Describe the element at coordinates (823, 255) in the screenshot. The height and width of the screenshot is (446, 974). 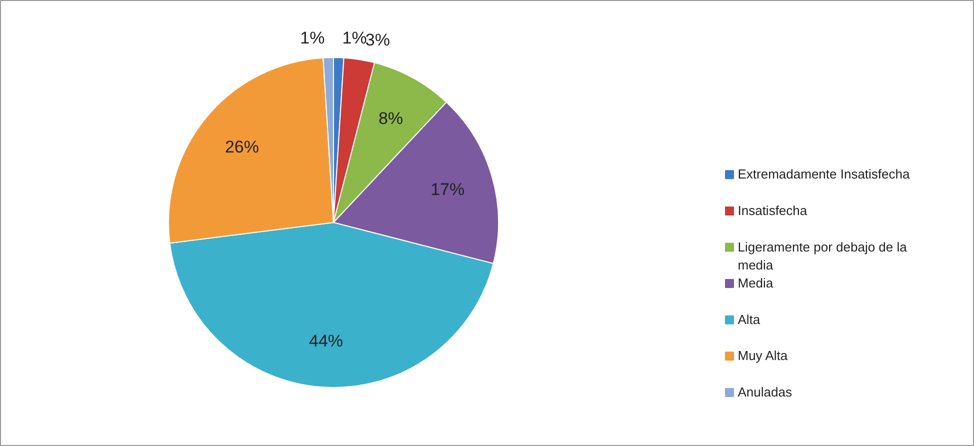
I see `legend-label: Ligeramente por debajo de la media` at that location.